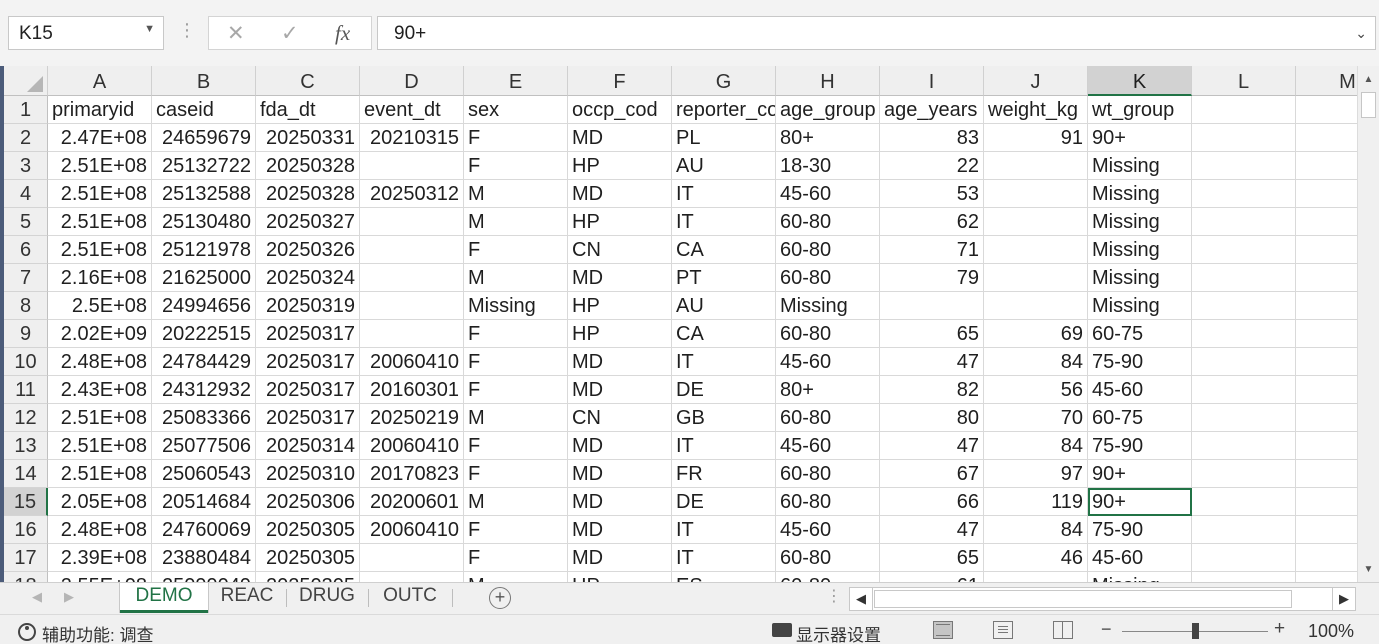 This screenshot has width=1379, height=644. What do you see at coordinates (204, 81) in the screenshot?
I see `column-header-b: B` at bounding box center [204, 81].